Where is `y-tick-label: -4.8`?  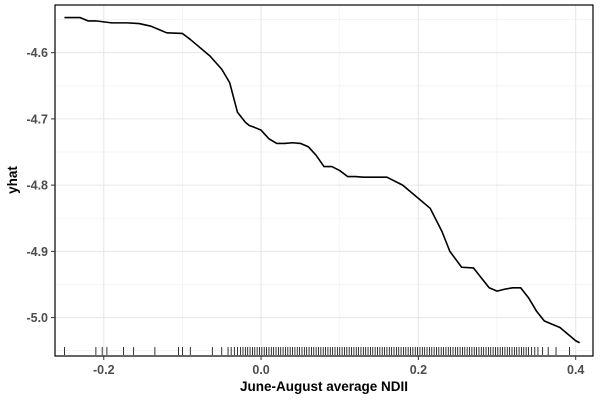 y-tick-label: -4.8 is located at coordinates (37, 186).